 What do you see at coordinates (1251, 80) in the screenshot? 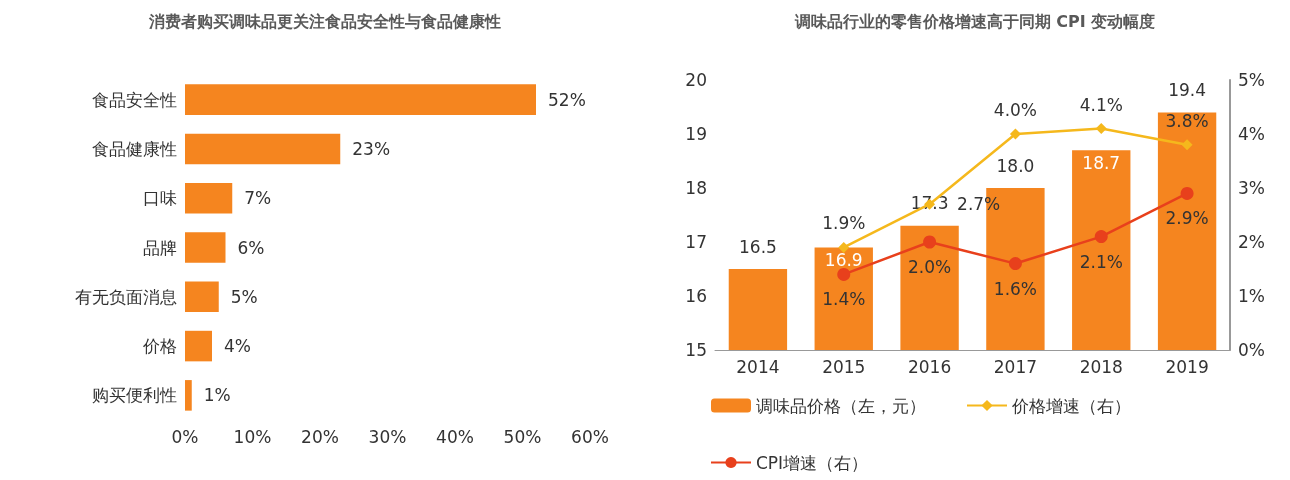
I see `y2-tick-label: 5%` at bounding box center [1251, 80].